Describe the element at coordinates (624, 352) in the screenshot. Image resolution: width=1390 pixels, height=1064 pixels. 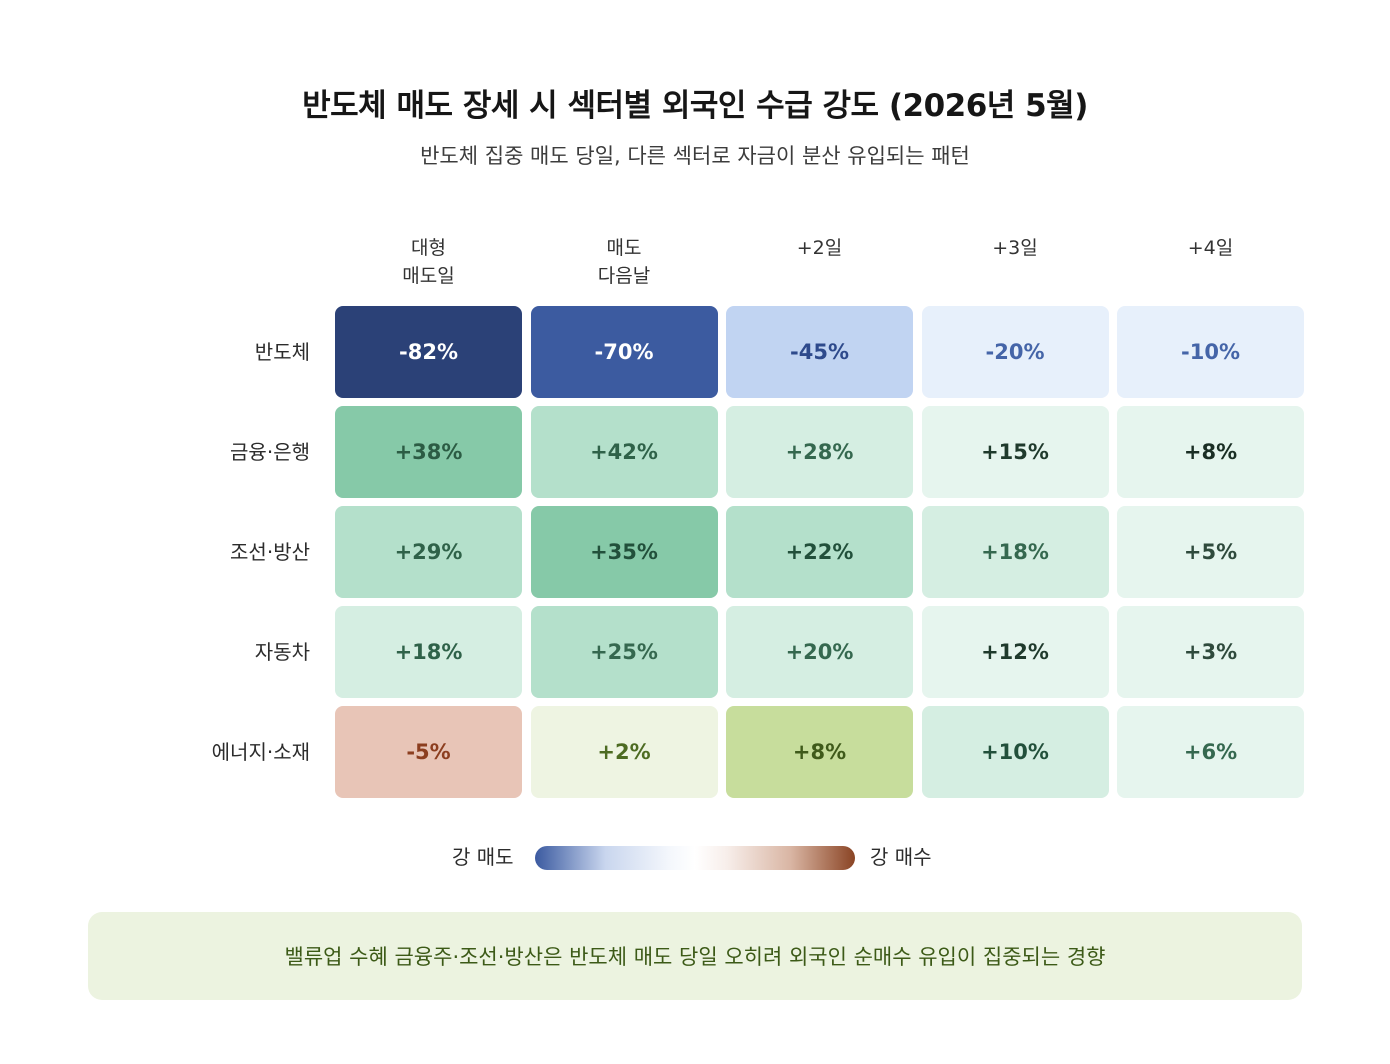
I see `heatmap-cell: -70%` at that location.